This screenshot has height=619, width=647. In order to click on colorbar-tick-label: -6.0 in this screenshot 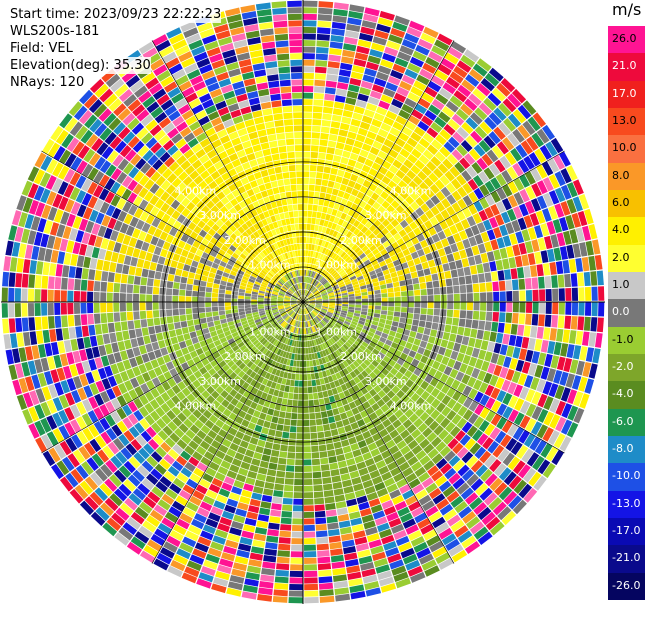, I will do `click(623, 421)`.